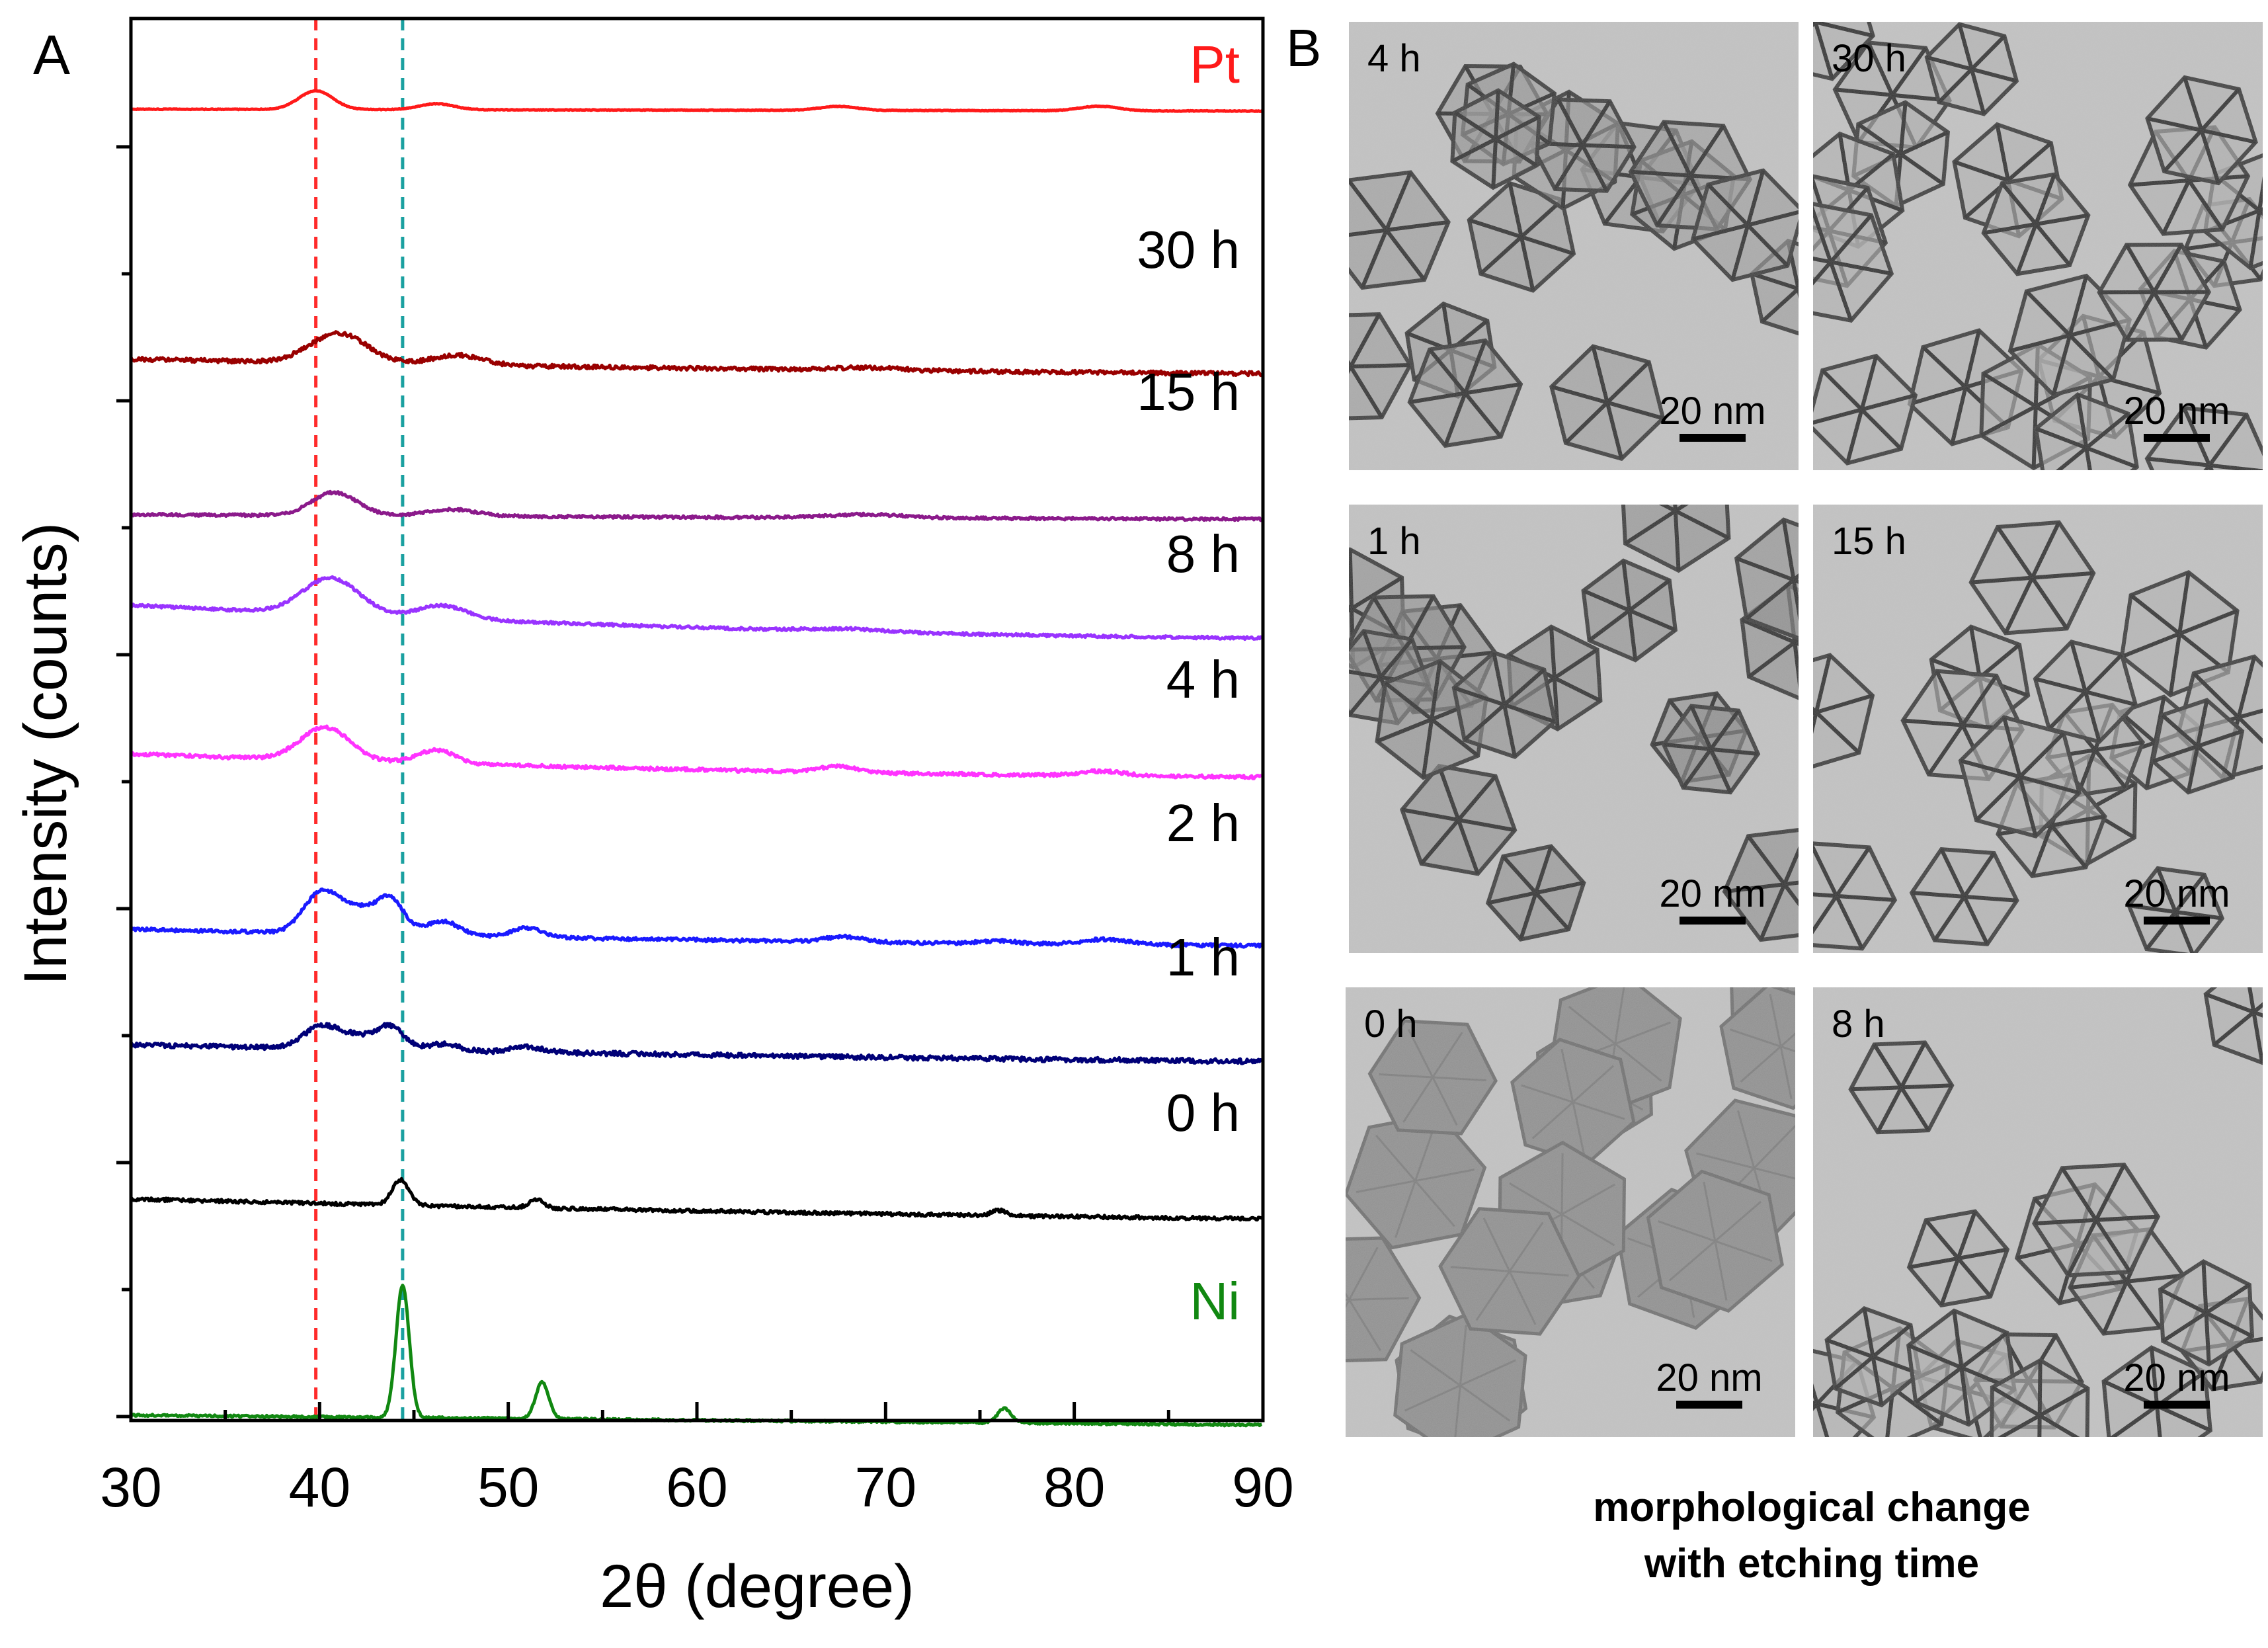  What do you see at coordinates (130, 1487) in the screenshot?
I see `x-tick-label: 30` at bounding box center [130, 1487].